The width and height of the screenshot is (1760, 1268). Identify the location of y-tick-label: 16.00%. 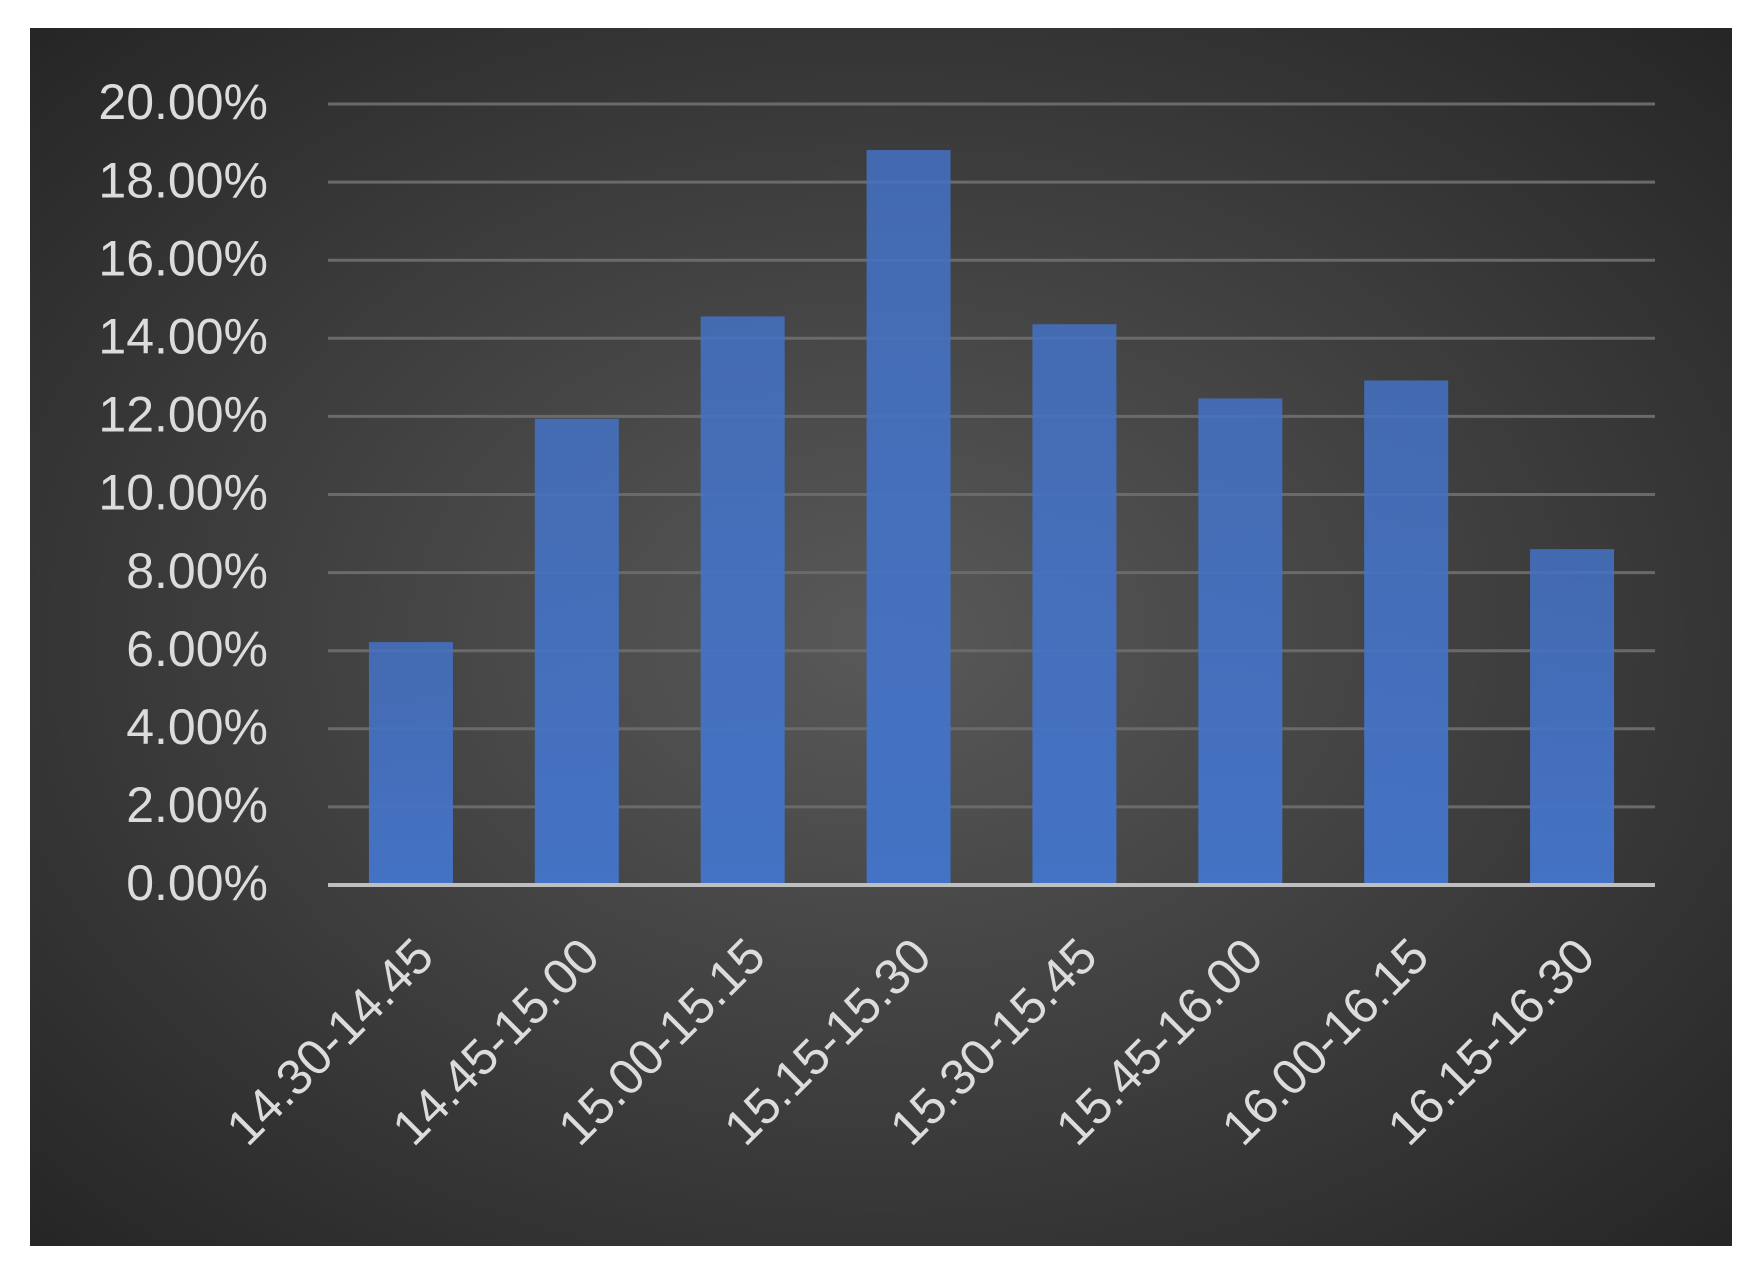
(183, 258).